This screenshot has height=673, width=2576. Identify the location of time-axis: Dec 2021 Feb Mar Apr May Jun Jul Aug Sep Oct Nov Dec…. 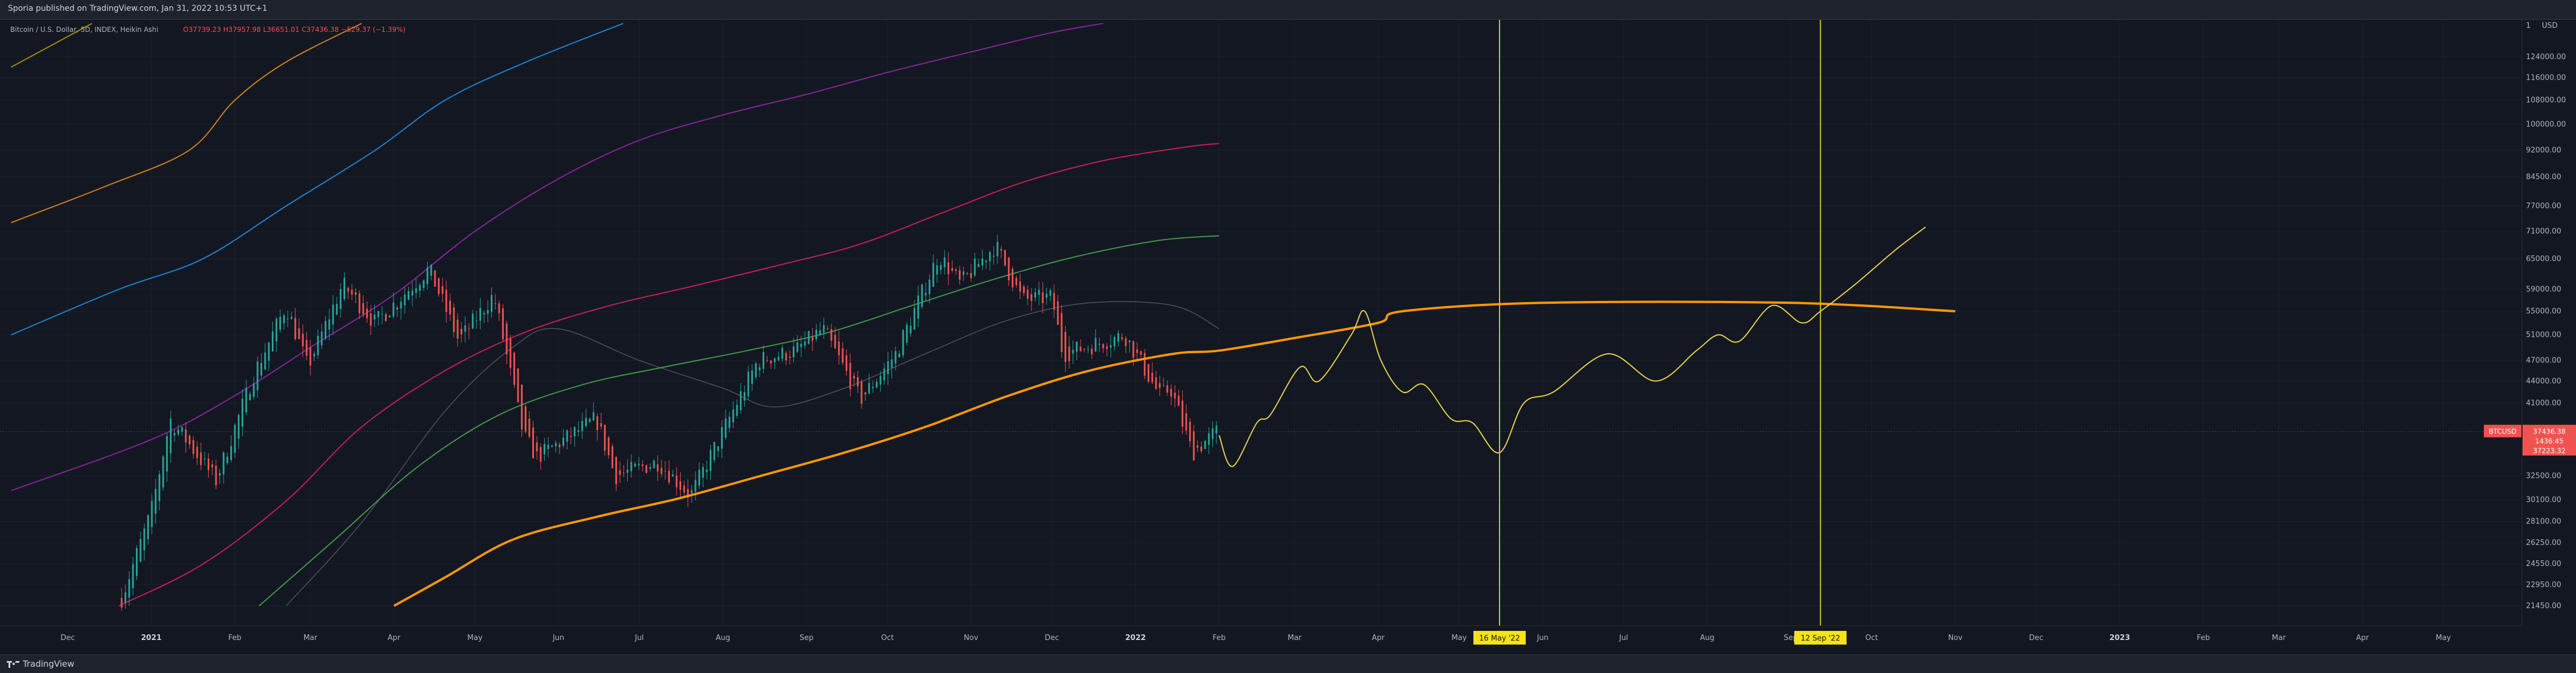
(1261, 635).